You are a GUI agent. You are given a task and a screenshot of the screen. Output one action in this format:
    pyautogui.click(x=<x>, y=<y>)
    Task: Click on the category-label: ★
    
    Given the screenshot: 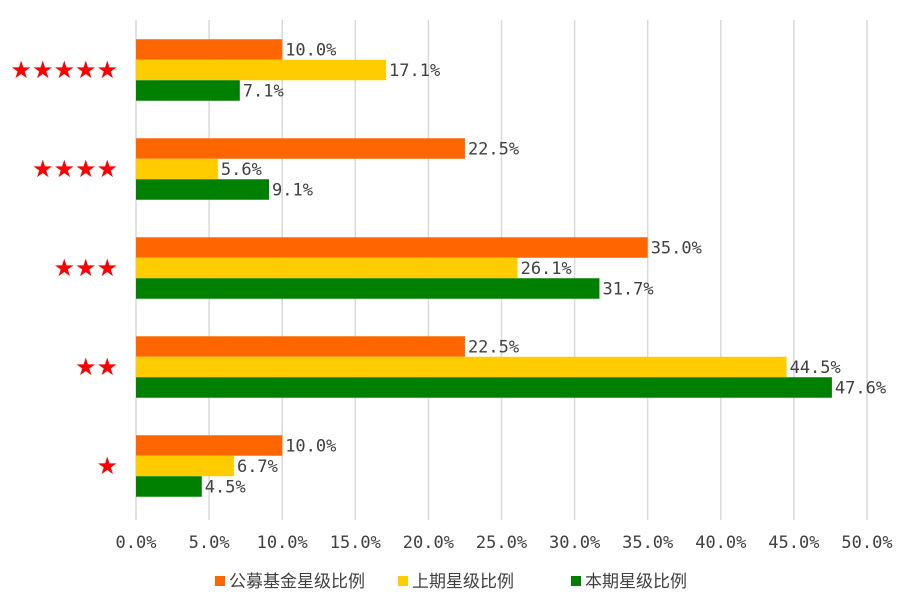 What is the action you would take?
    pyautogui.click(x=107, y=466)
    